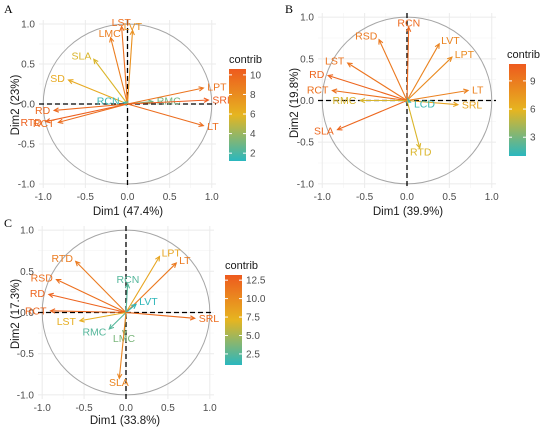 The width and height of the screenshot is (550, 428). What do you see at coordinates (125, 421) in the screenshot?
I see `panel-c-x-axis-title: Dim1 (33.8%)` at bounding box center [125, 421].